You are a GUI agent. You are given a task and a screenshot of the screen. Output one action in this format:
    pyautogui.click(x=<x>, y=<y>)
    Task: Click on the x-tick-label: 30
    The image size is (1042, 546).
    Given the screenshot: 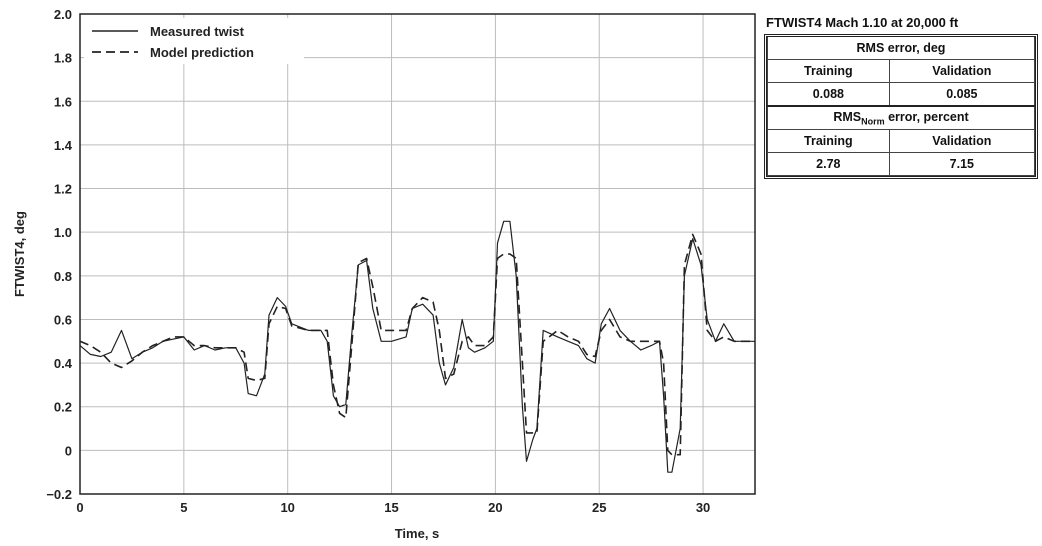 What is the action you would take?
    pyautogui.click(x=703, y=507)
    